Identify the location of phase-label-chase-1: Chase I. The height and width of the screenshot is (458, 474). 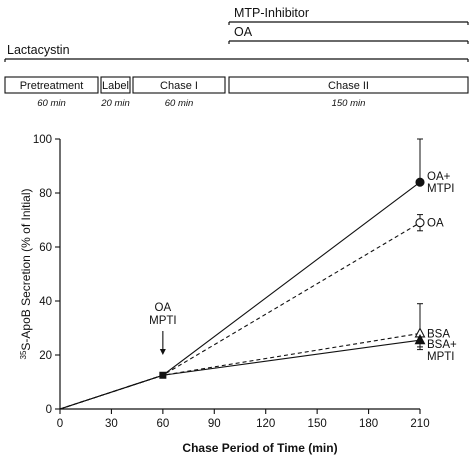
(179, 86).